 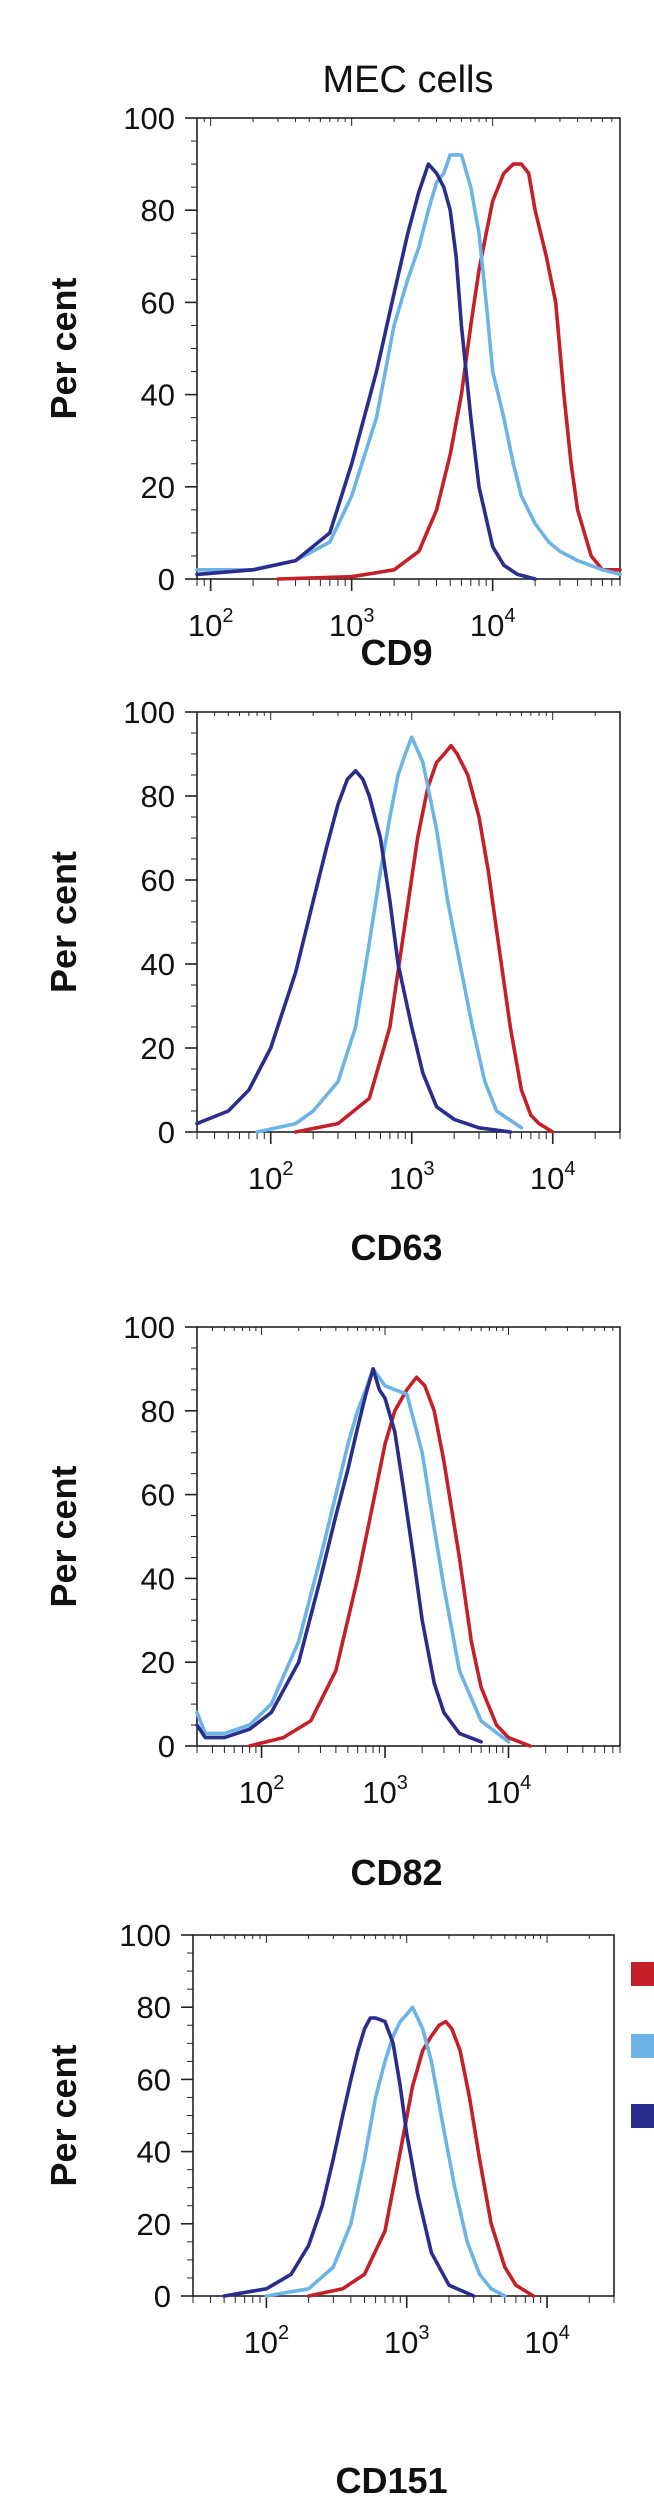 What do you see at coordinates (396, 1872) in the screenshot?
I see `x-axis-label: CD82` at bounding box center [396, 1872].